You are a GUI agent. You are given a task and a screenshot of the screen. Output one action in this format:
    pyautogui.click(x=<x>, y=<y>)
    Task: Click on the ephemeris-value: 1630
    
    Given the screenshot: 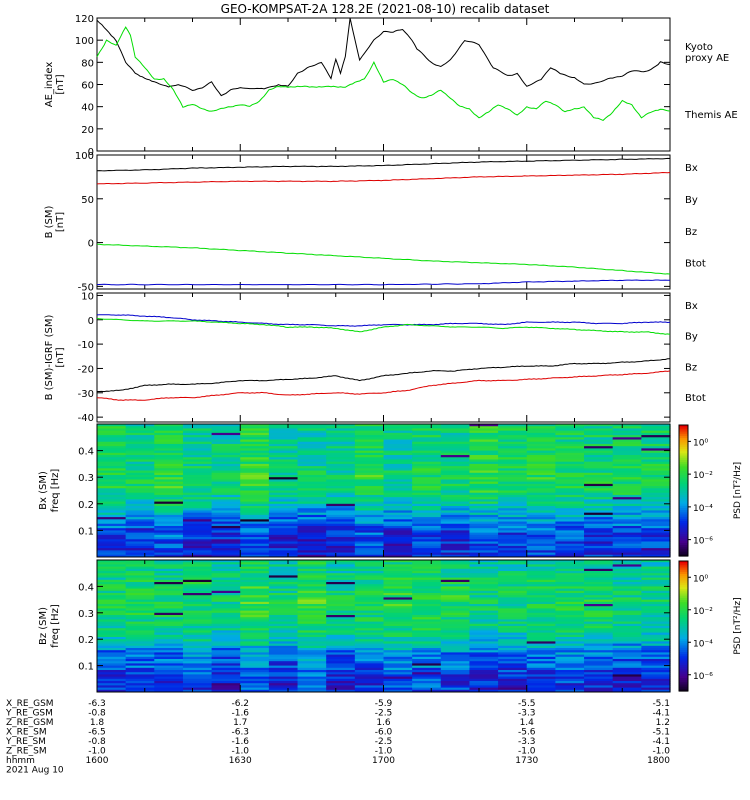 What is the action you would take?
    pyautogui.click(x=240, y=761)
    